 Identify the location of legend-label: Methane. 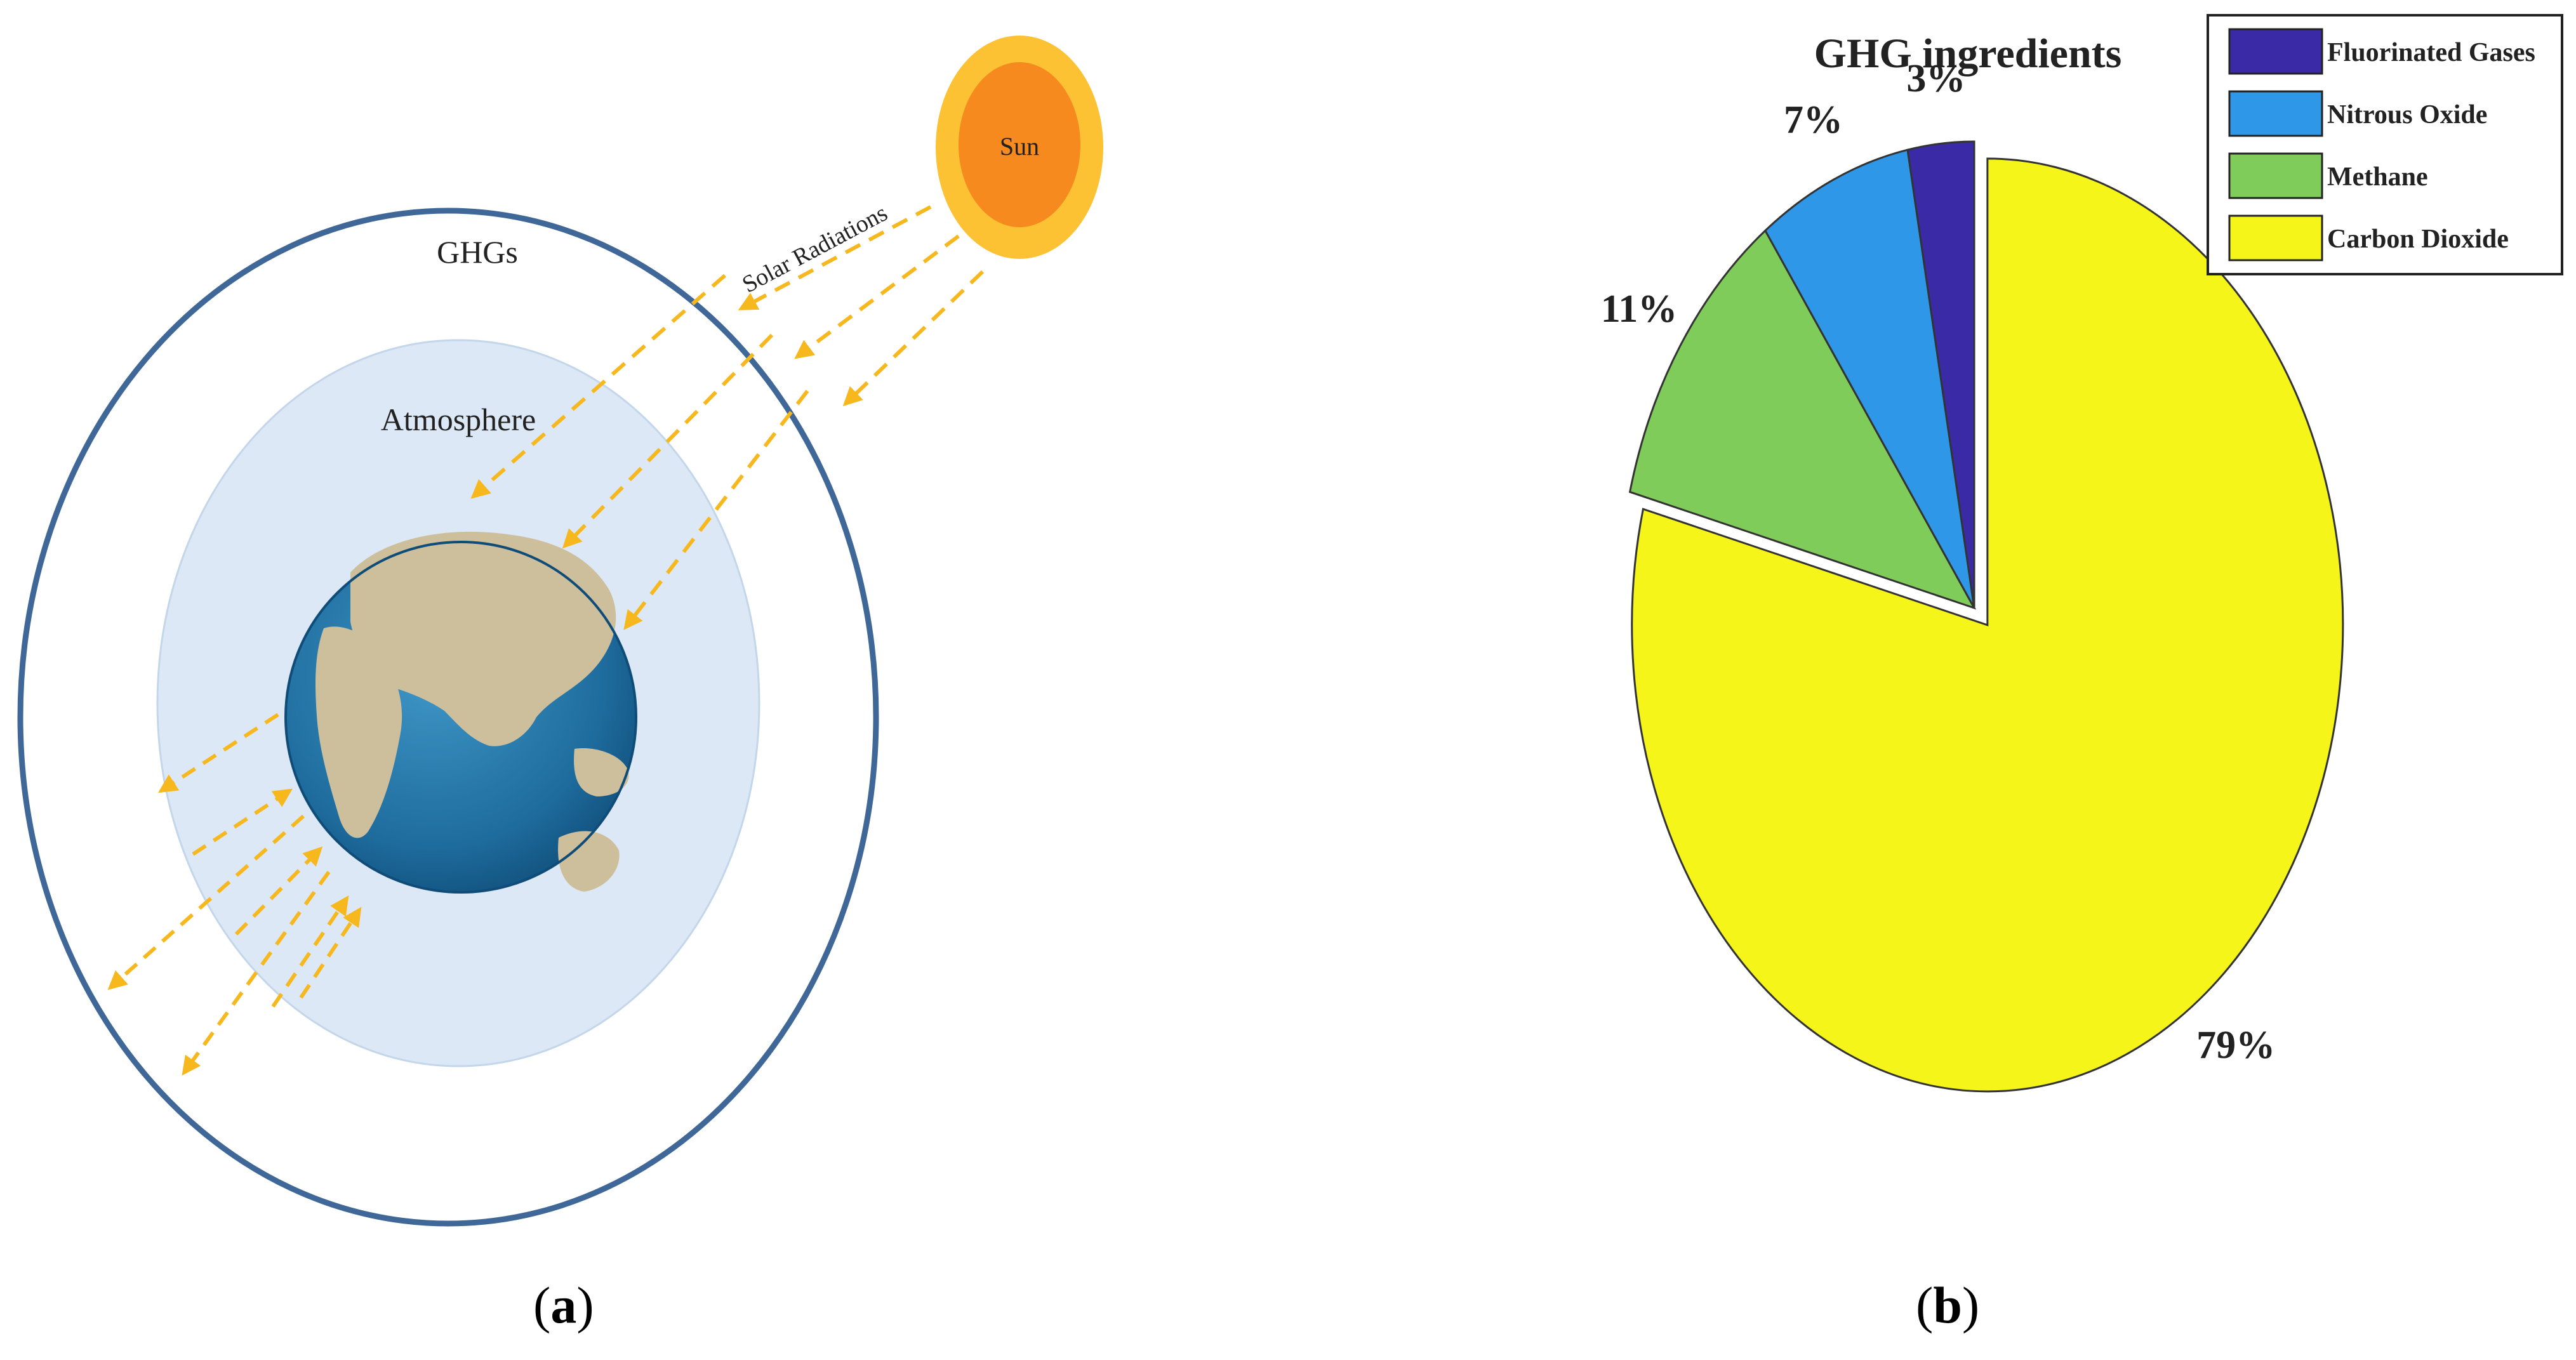
(2377, 177).